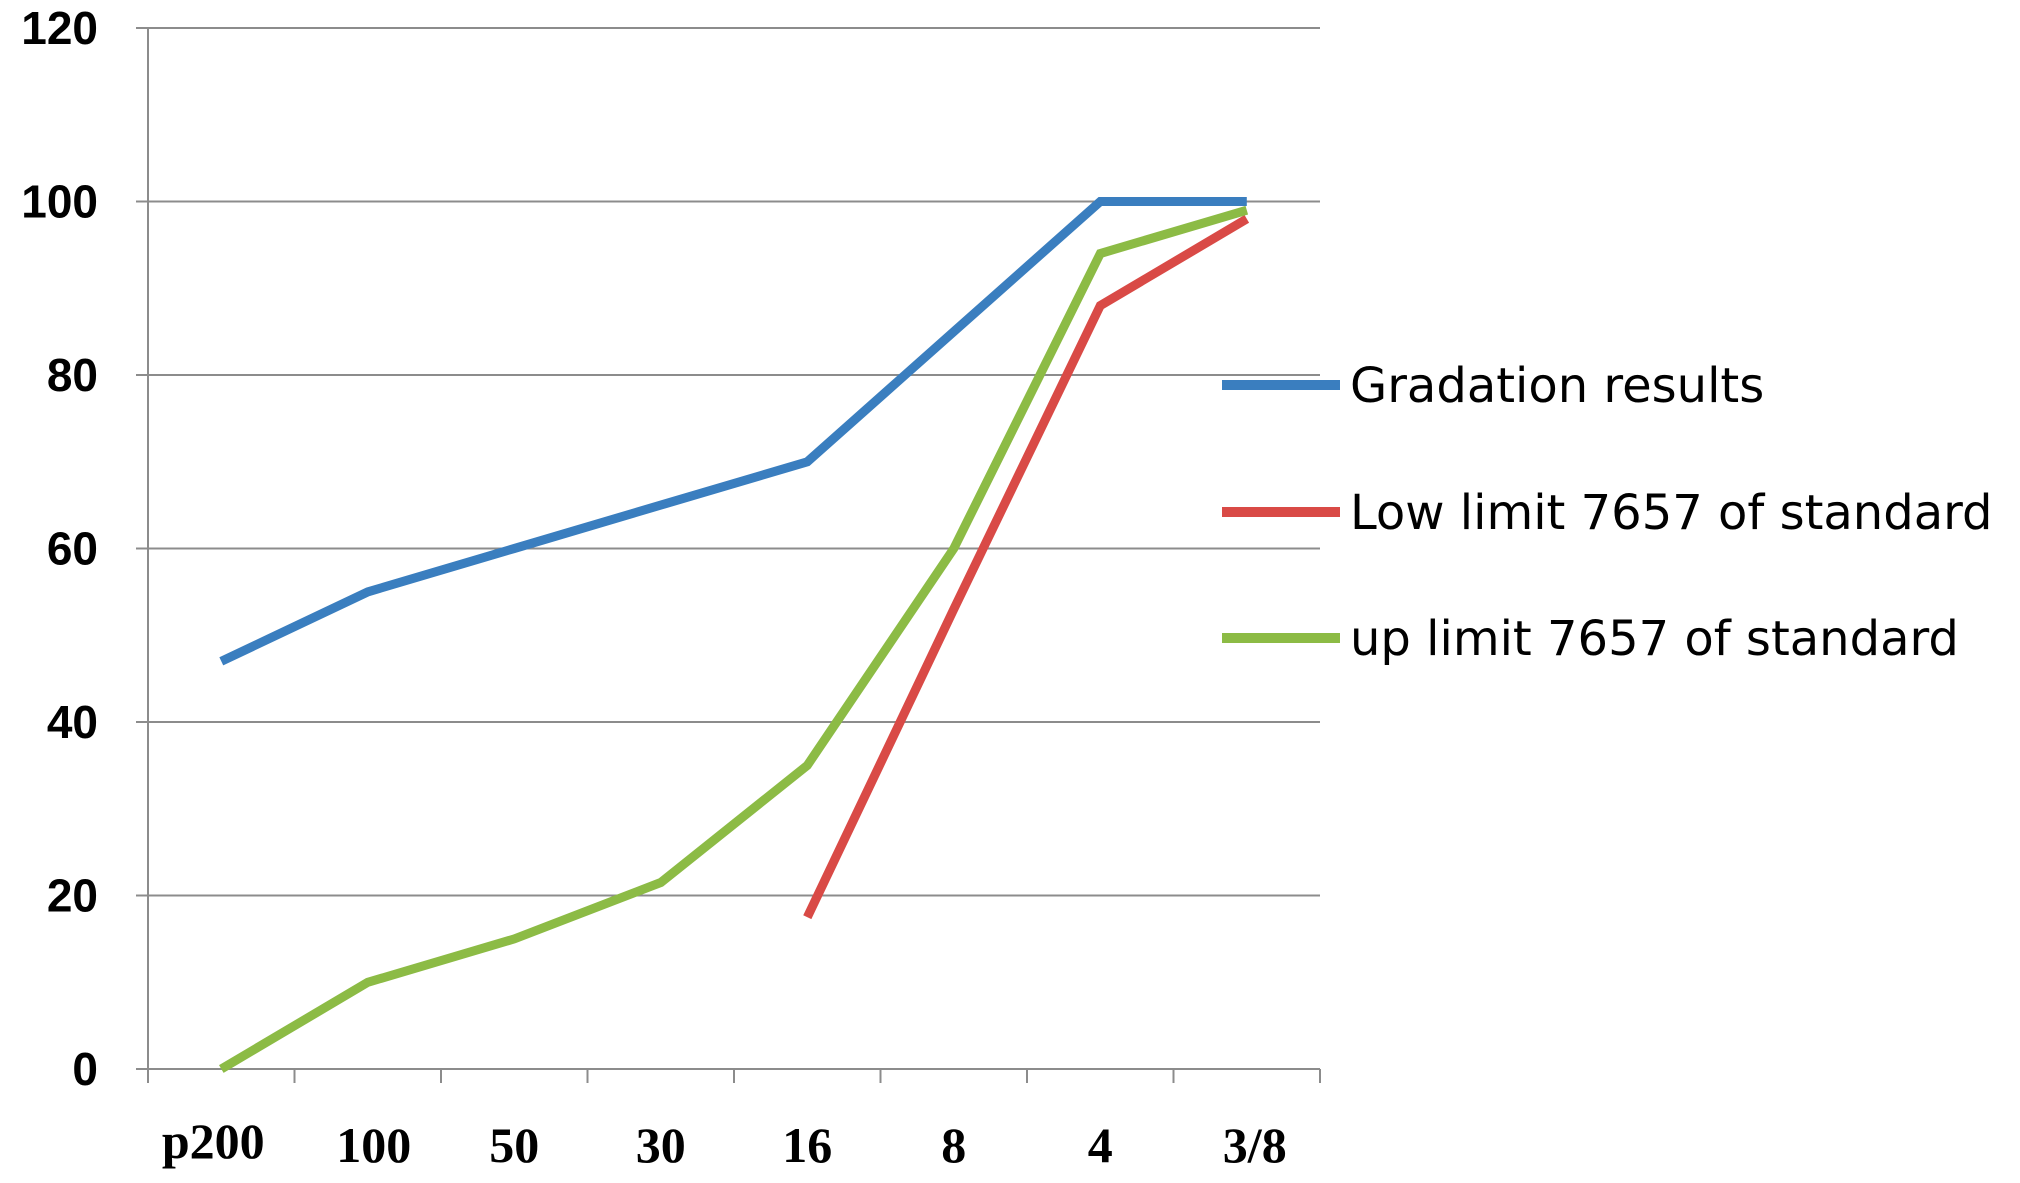 The width and height of the screenshot is (2020, 1183). Describe the element at coordinates (1671, 513) in the screenshot. I see `legend-label-2: Low limit 7657 of standard` at that location.